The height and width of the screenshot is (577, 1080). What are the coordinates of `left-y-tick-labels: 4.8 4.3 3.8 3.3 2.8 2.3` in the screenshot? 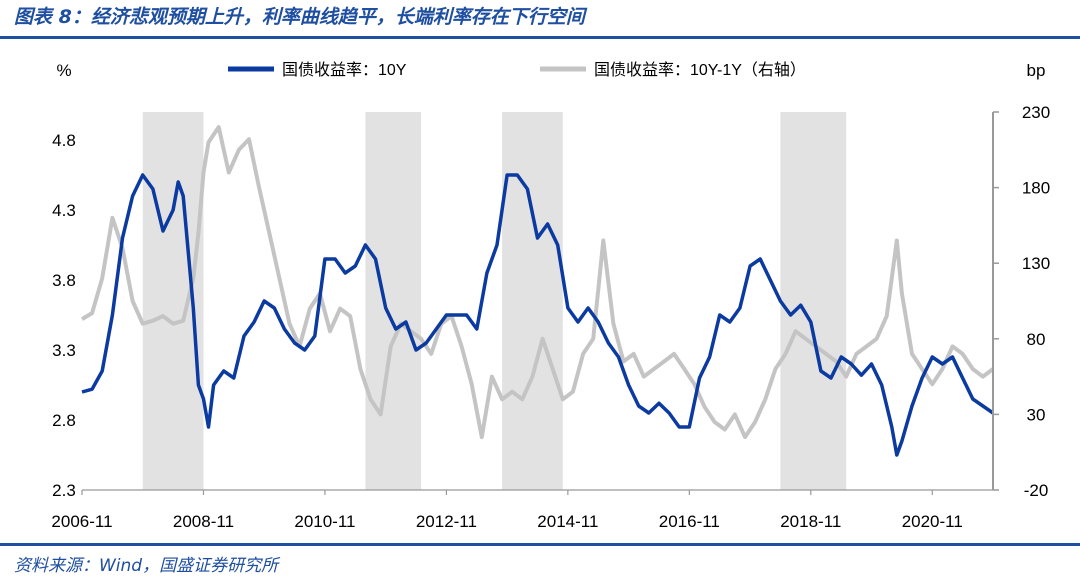 It's located at (64, 315).